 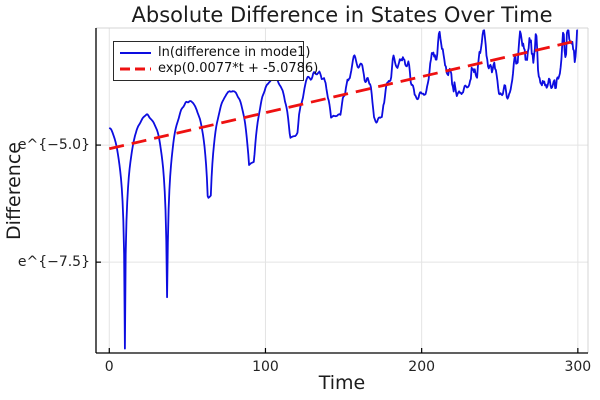 What do you see at coordinates (53, 145) in the screenshot?
I see `y-tick-label: e^{−5.0}` at bounding box center [53, 145].